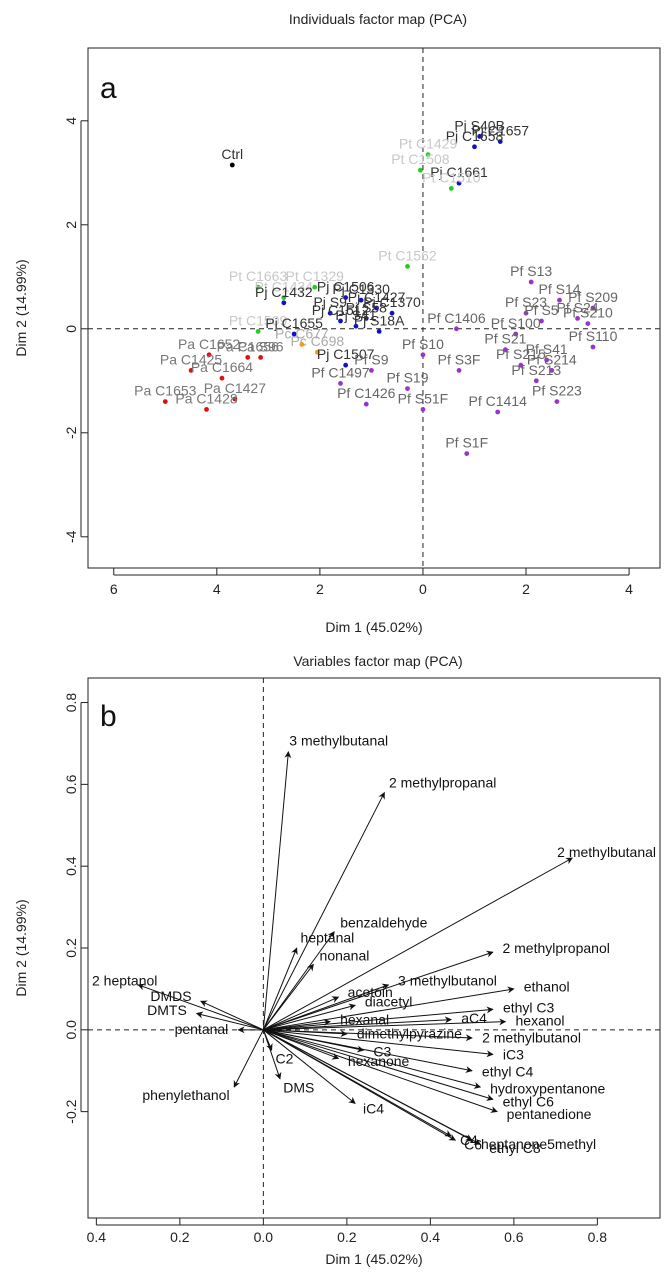 The width and height of the screenshot is (668, 1273). What do you see at coordinates (170, 996) in the screenshot?
I see `chart-b-variable-label: DMDS` at bounding box center [170, 996].